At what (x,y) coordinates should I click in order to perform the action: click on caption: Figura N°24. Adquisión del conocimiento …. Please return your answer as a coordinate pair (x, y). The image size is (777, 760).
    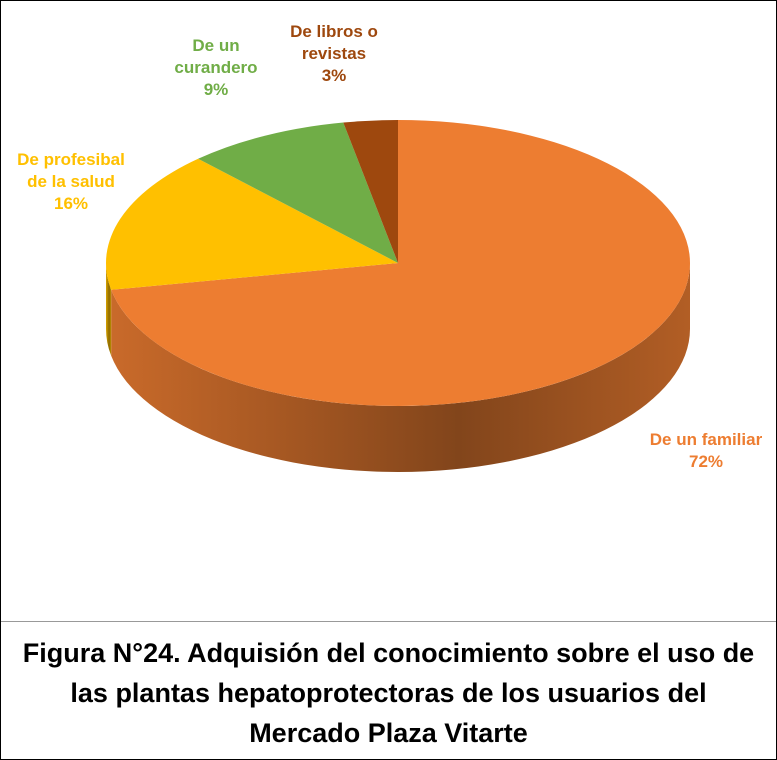
    Looking at the image, I should click on (388, 693).